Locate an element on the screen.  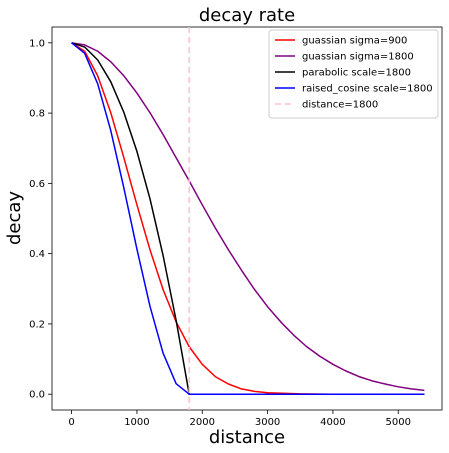
x-axis-title: distance is located at coordinates (247, 437).